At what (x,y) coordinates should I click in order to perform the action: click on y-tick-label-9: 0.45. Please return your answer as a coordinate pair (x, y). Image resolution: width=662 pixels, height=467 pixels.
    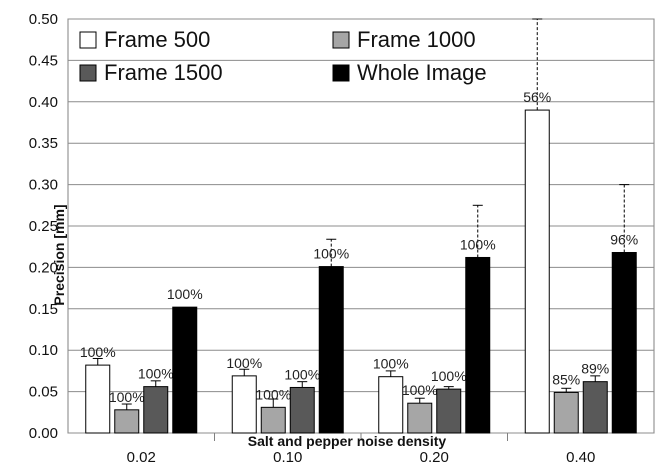
    Looking at the image, I should click on (43, 60).